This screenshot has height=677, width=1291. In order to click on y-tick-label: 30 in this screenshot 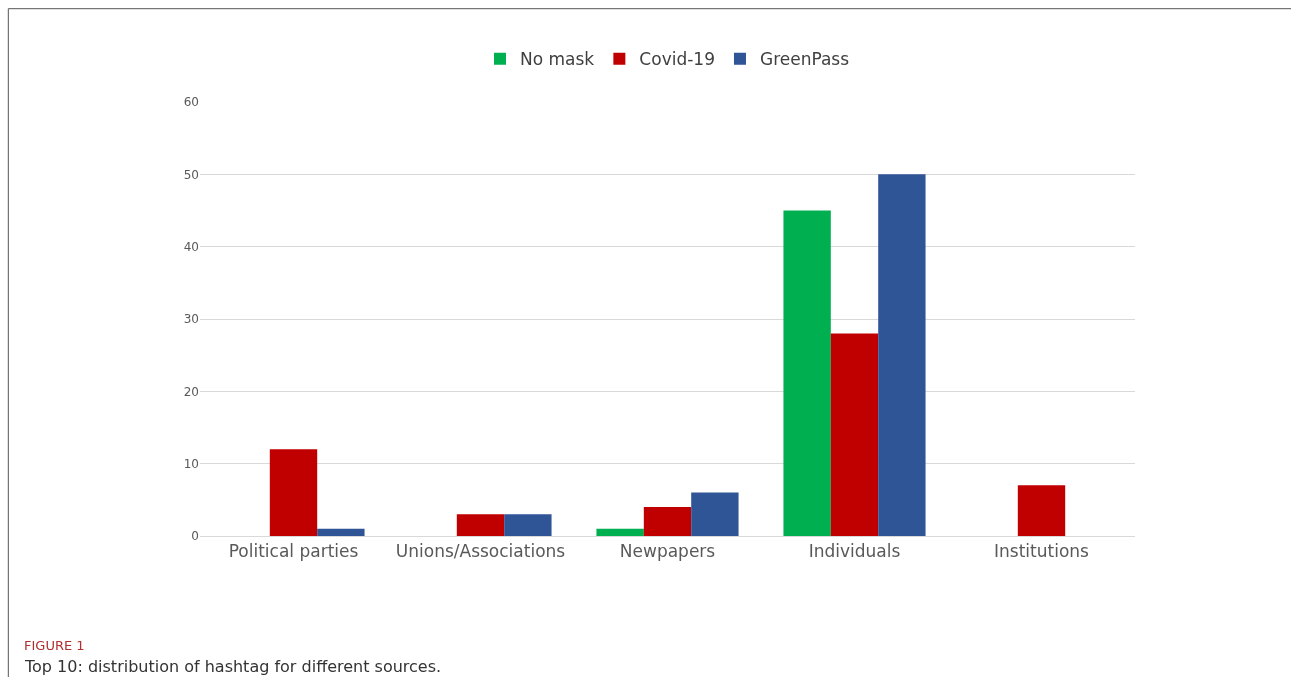, I will do `click(191, 319)`.